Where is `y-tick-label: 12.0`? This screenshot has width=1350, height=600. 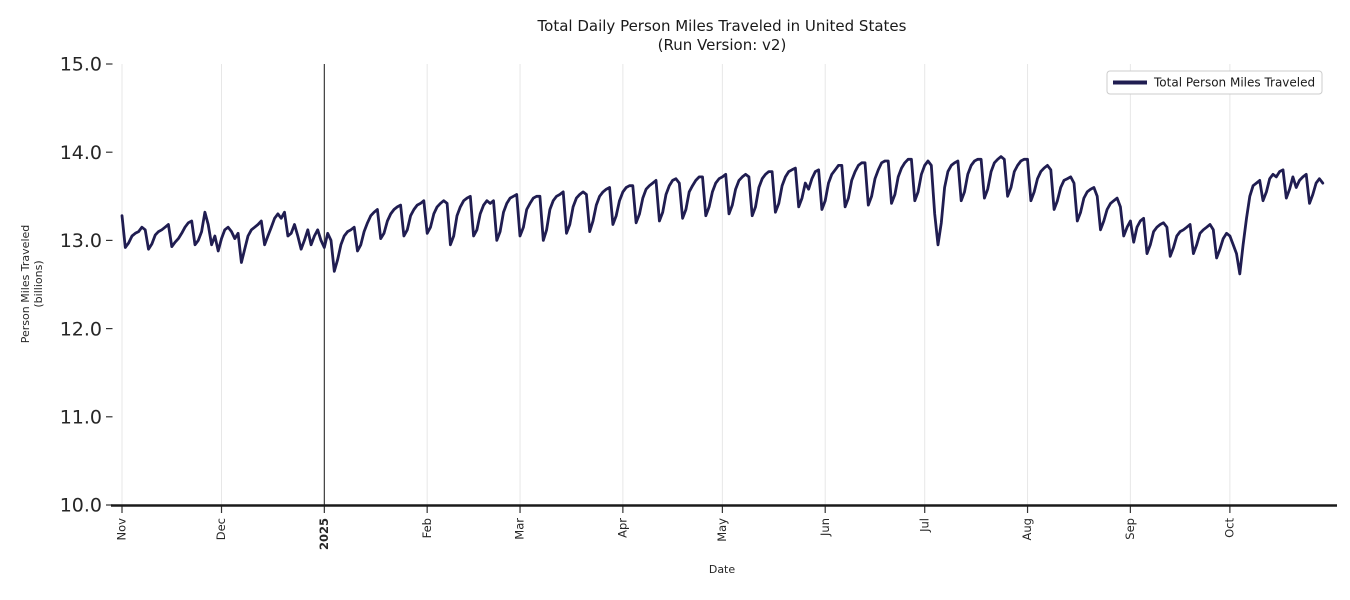
y-tick-label: 12.0 is located at coordinates (81, 329).